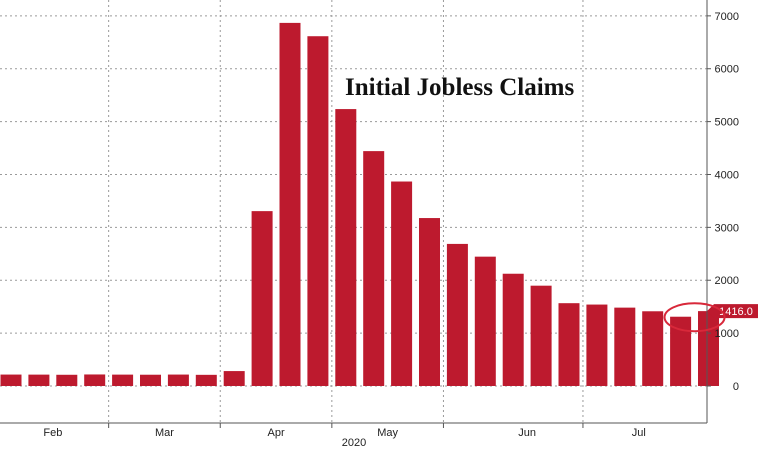 The width and height of the screenshot is (760, 453). What do you see at coordinates (727, 70) in the screenshot?
I see `y-tick-label: 6000` at bounding box center [727, 70].